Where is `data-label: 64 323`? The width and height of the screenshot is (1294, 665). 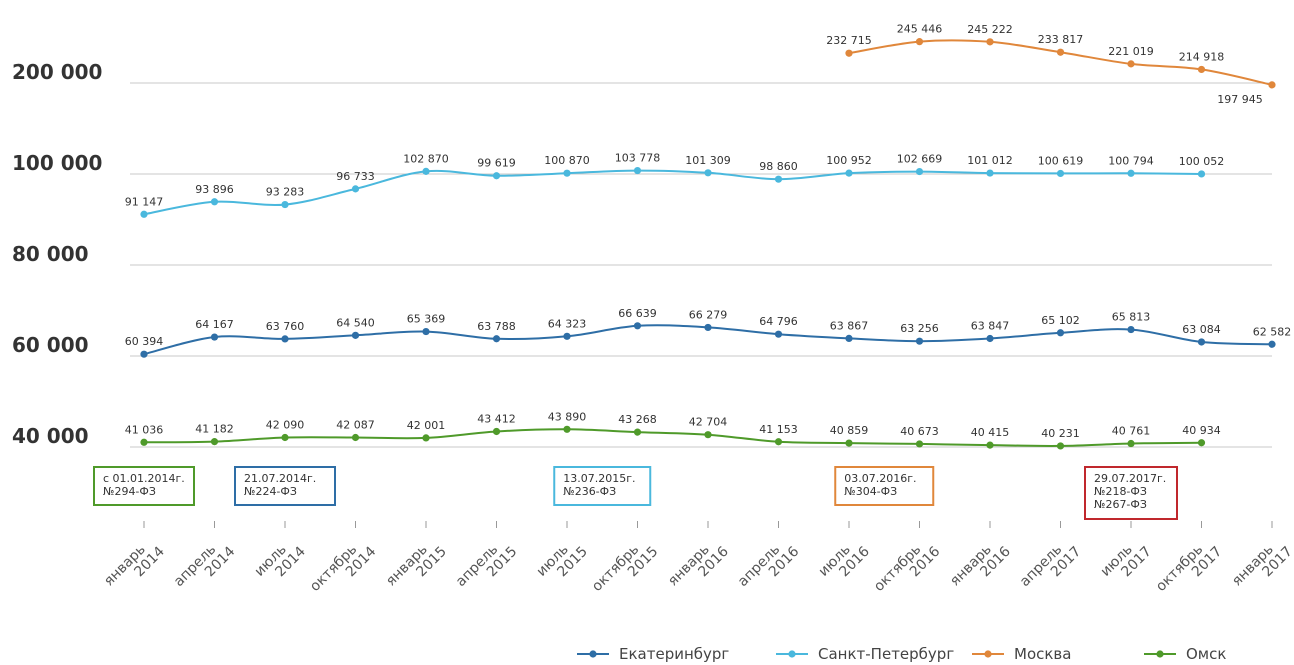
data-label: 64 323 is located at coordinates (567, 323).